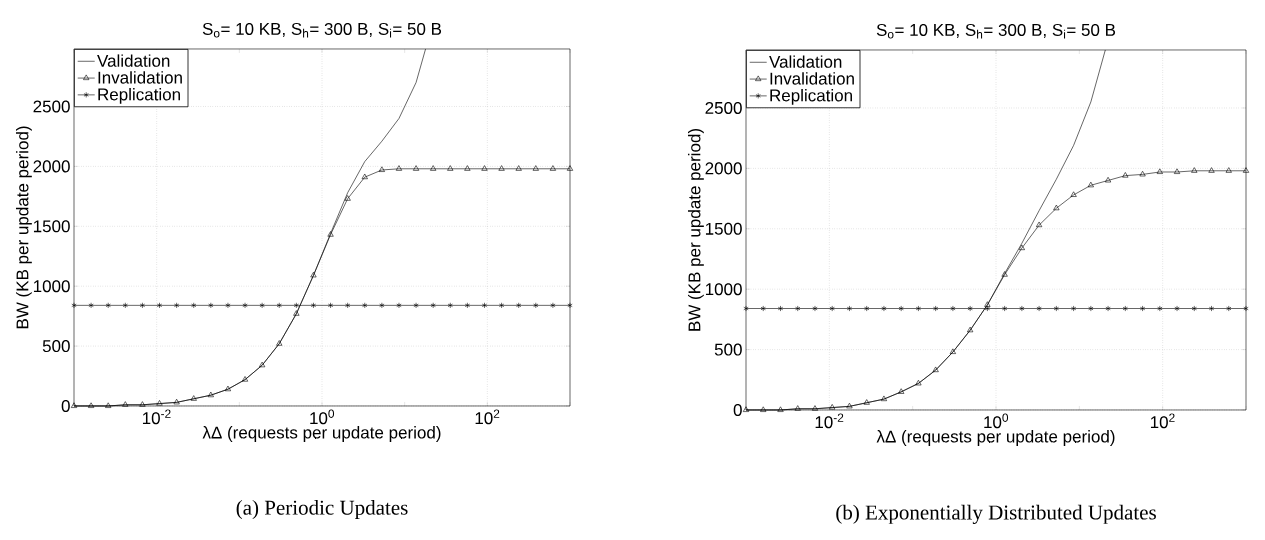 The image size is (1265, 540). Describe the element at coordinates (996, 514) in the screenshot. I see `text: (b) Exponentially Distributed Updates` at that location.